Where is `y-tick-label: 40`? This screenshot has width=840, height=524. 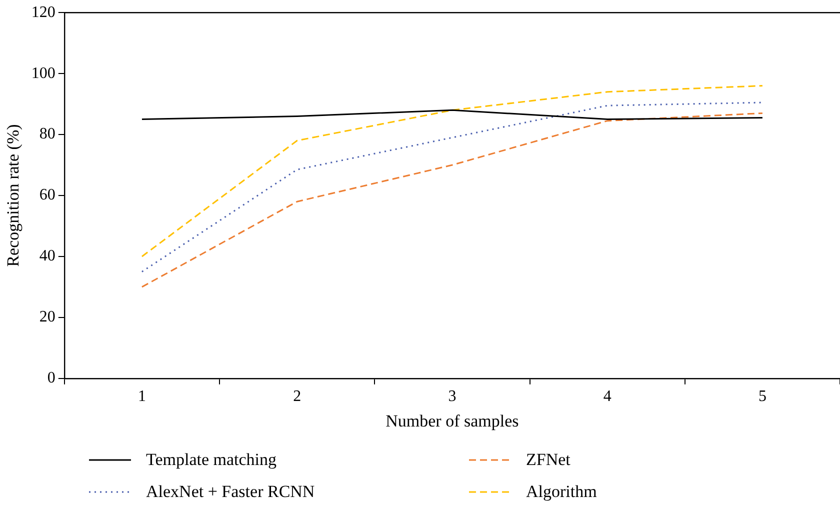
y-tick-label: 40 is located at coordinates (47, 256).